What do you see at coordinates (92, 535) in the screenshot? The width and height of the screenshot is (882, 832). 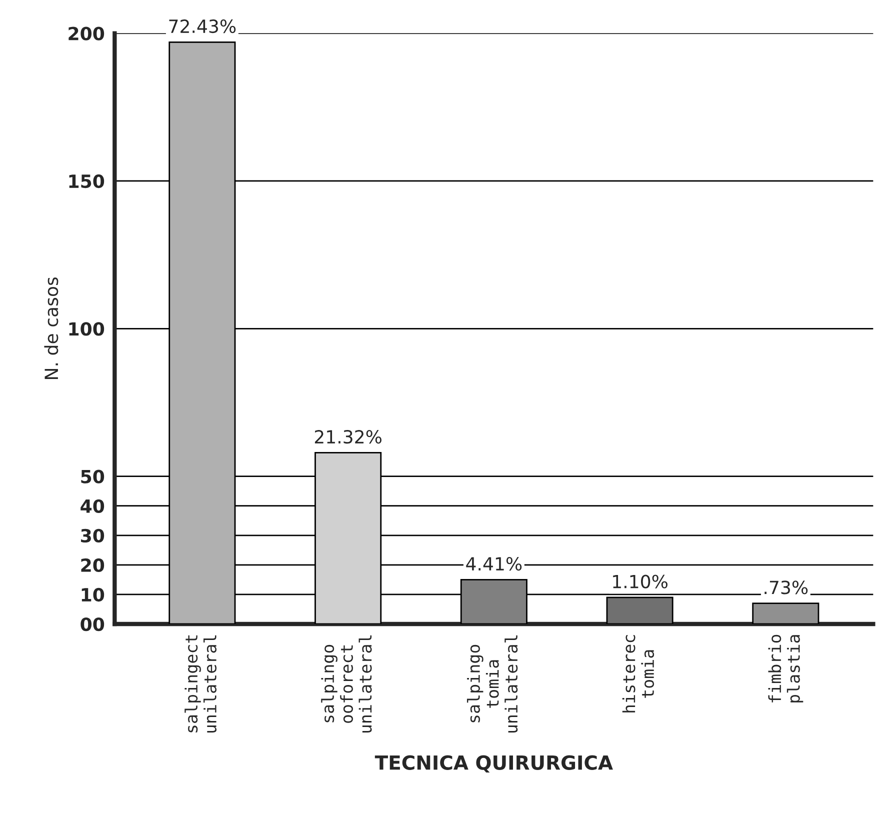 I see `y-tick-label: 30` at bounding box center [92, 535].